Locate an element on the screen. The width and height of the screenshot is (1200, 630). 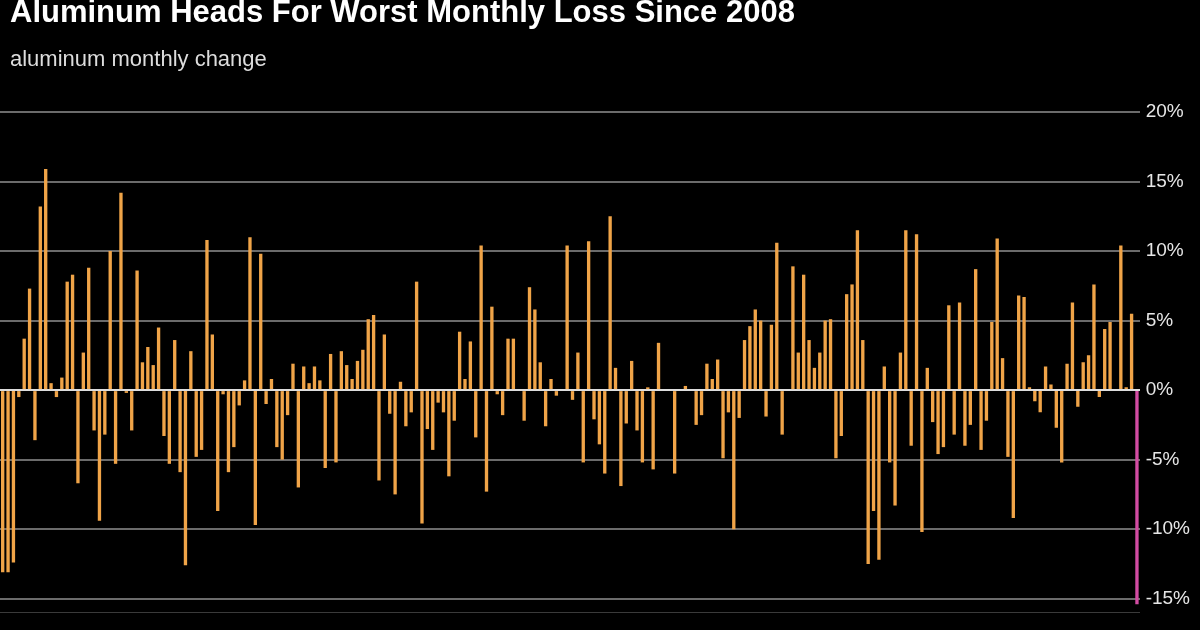
y-tick-label: 20% is located at coordinates (1164, 111).